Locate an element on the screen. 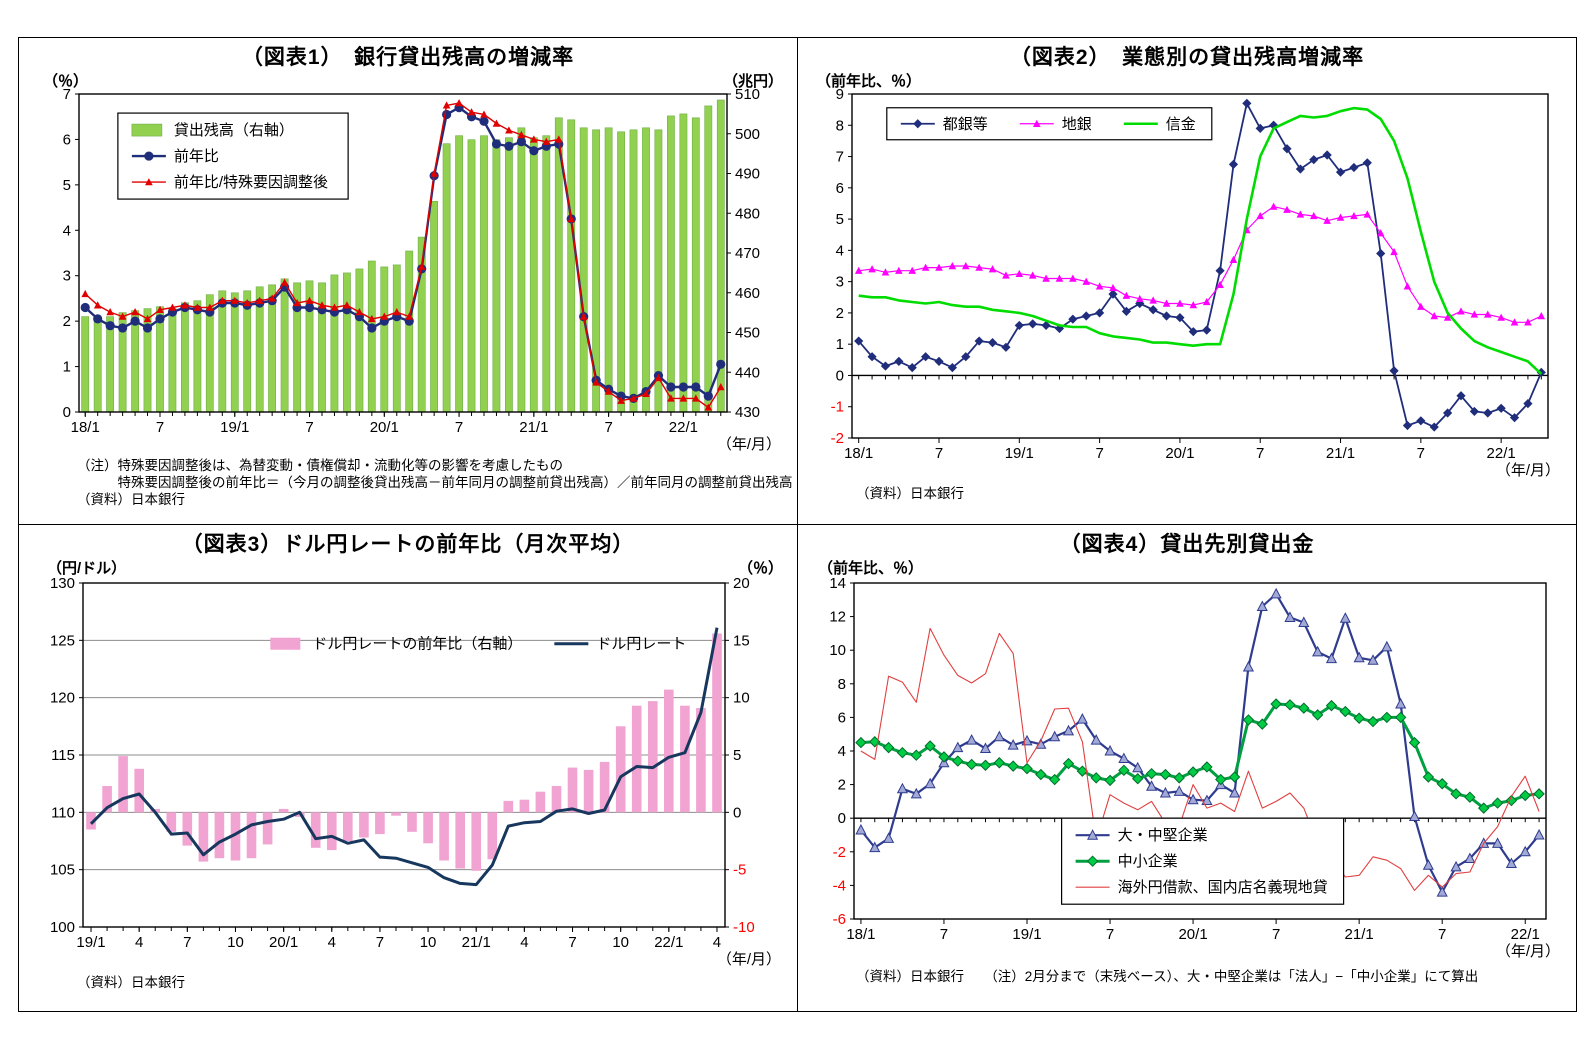 The height and width of the screenshot is (1064, 1596). svg-text: 115 is located at coordinates (63, 755).